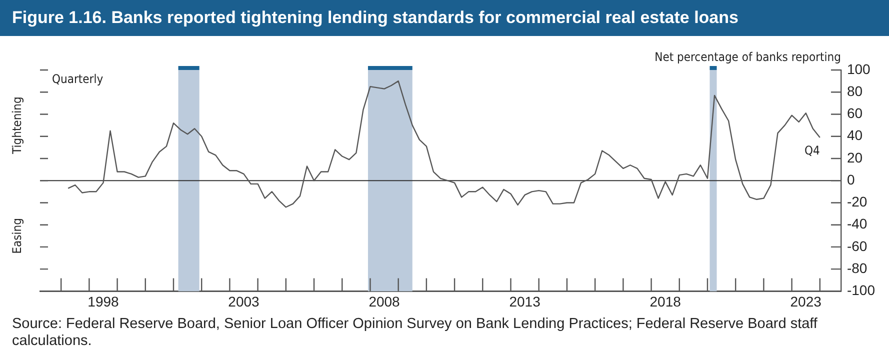  Describe the element at coordinates (857, 268) in the screenshot. I see `y-tick-label: -80` at that location.